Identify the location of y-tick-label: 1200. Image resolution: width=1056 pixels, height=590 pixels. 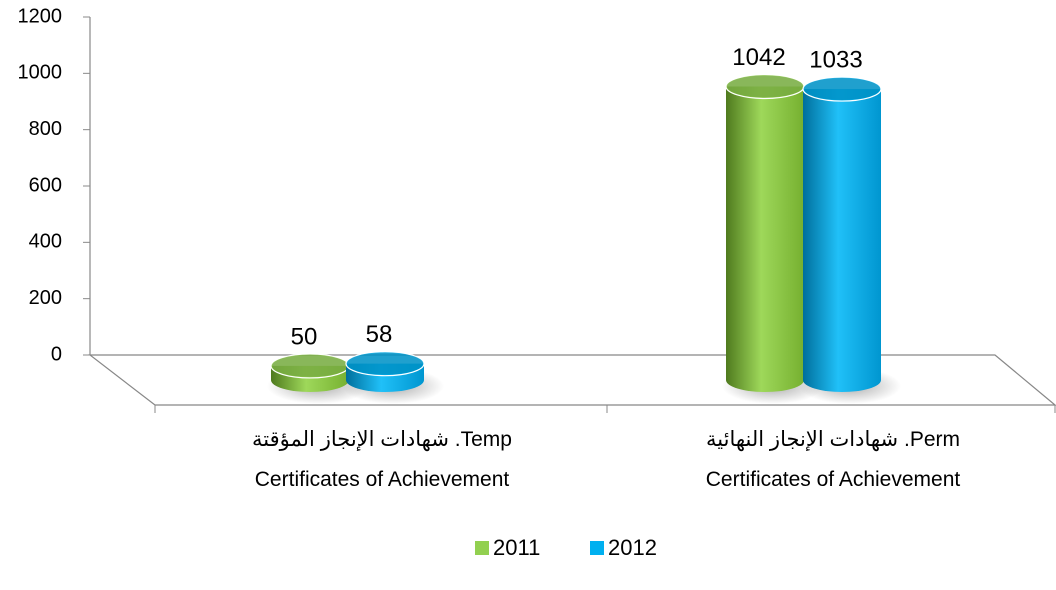
(40, 16).